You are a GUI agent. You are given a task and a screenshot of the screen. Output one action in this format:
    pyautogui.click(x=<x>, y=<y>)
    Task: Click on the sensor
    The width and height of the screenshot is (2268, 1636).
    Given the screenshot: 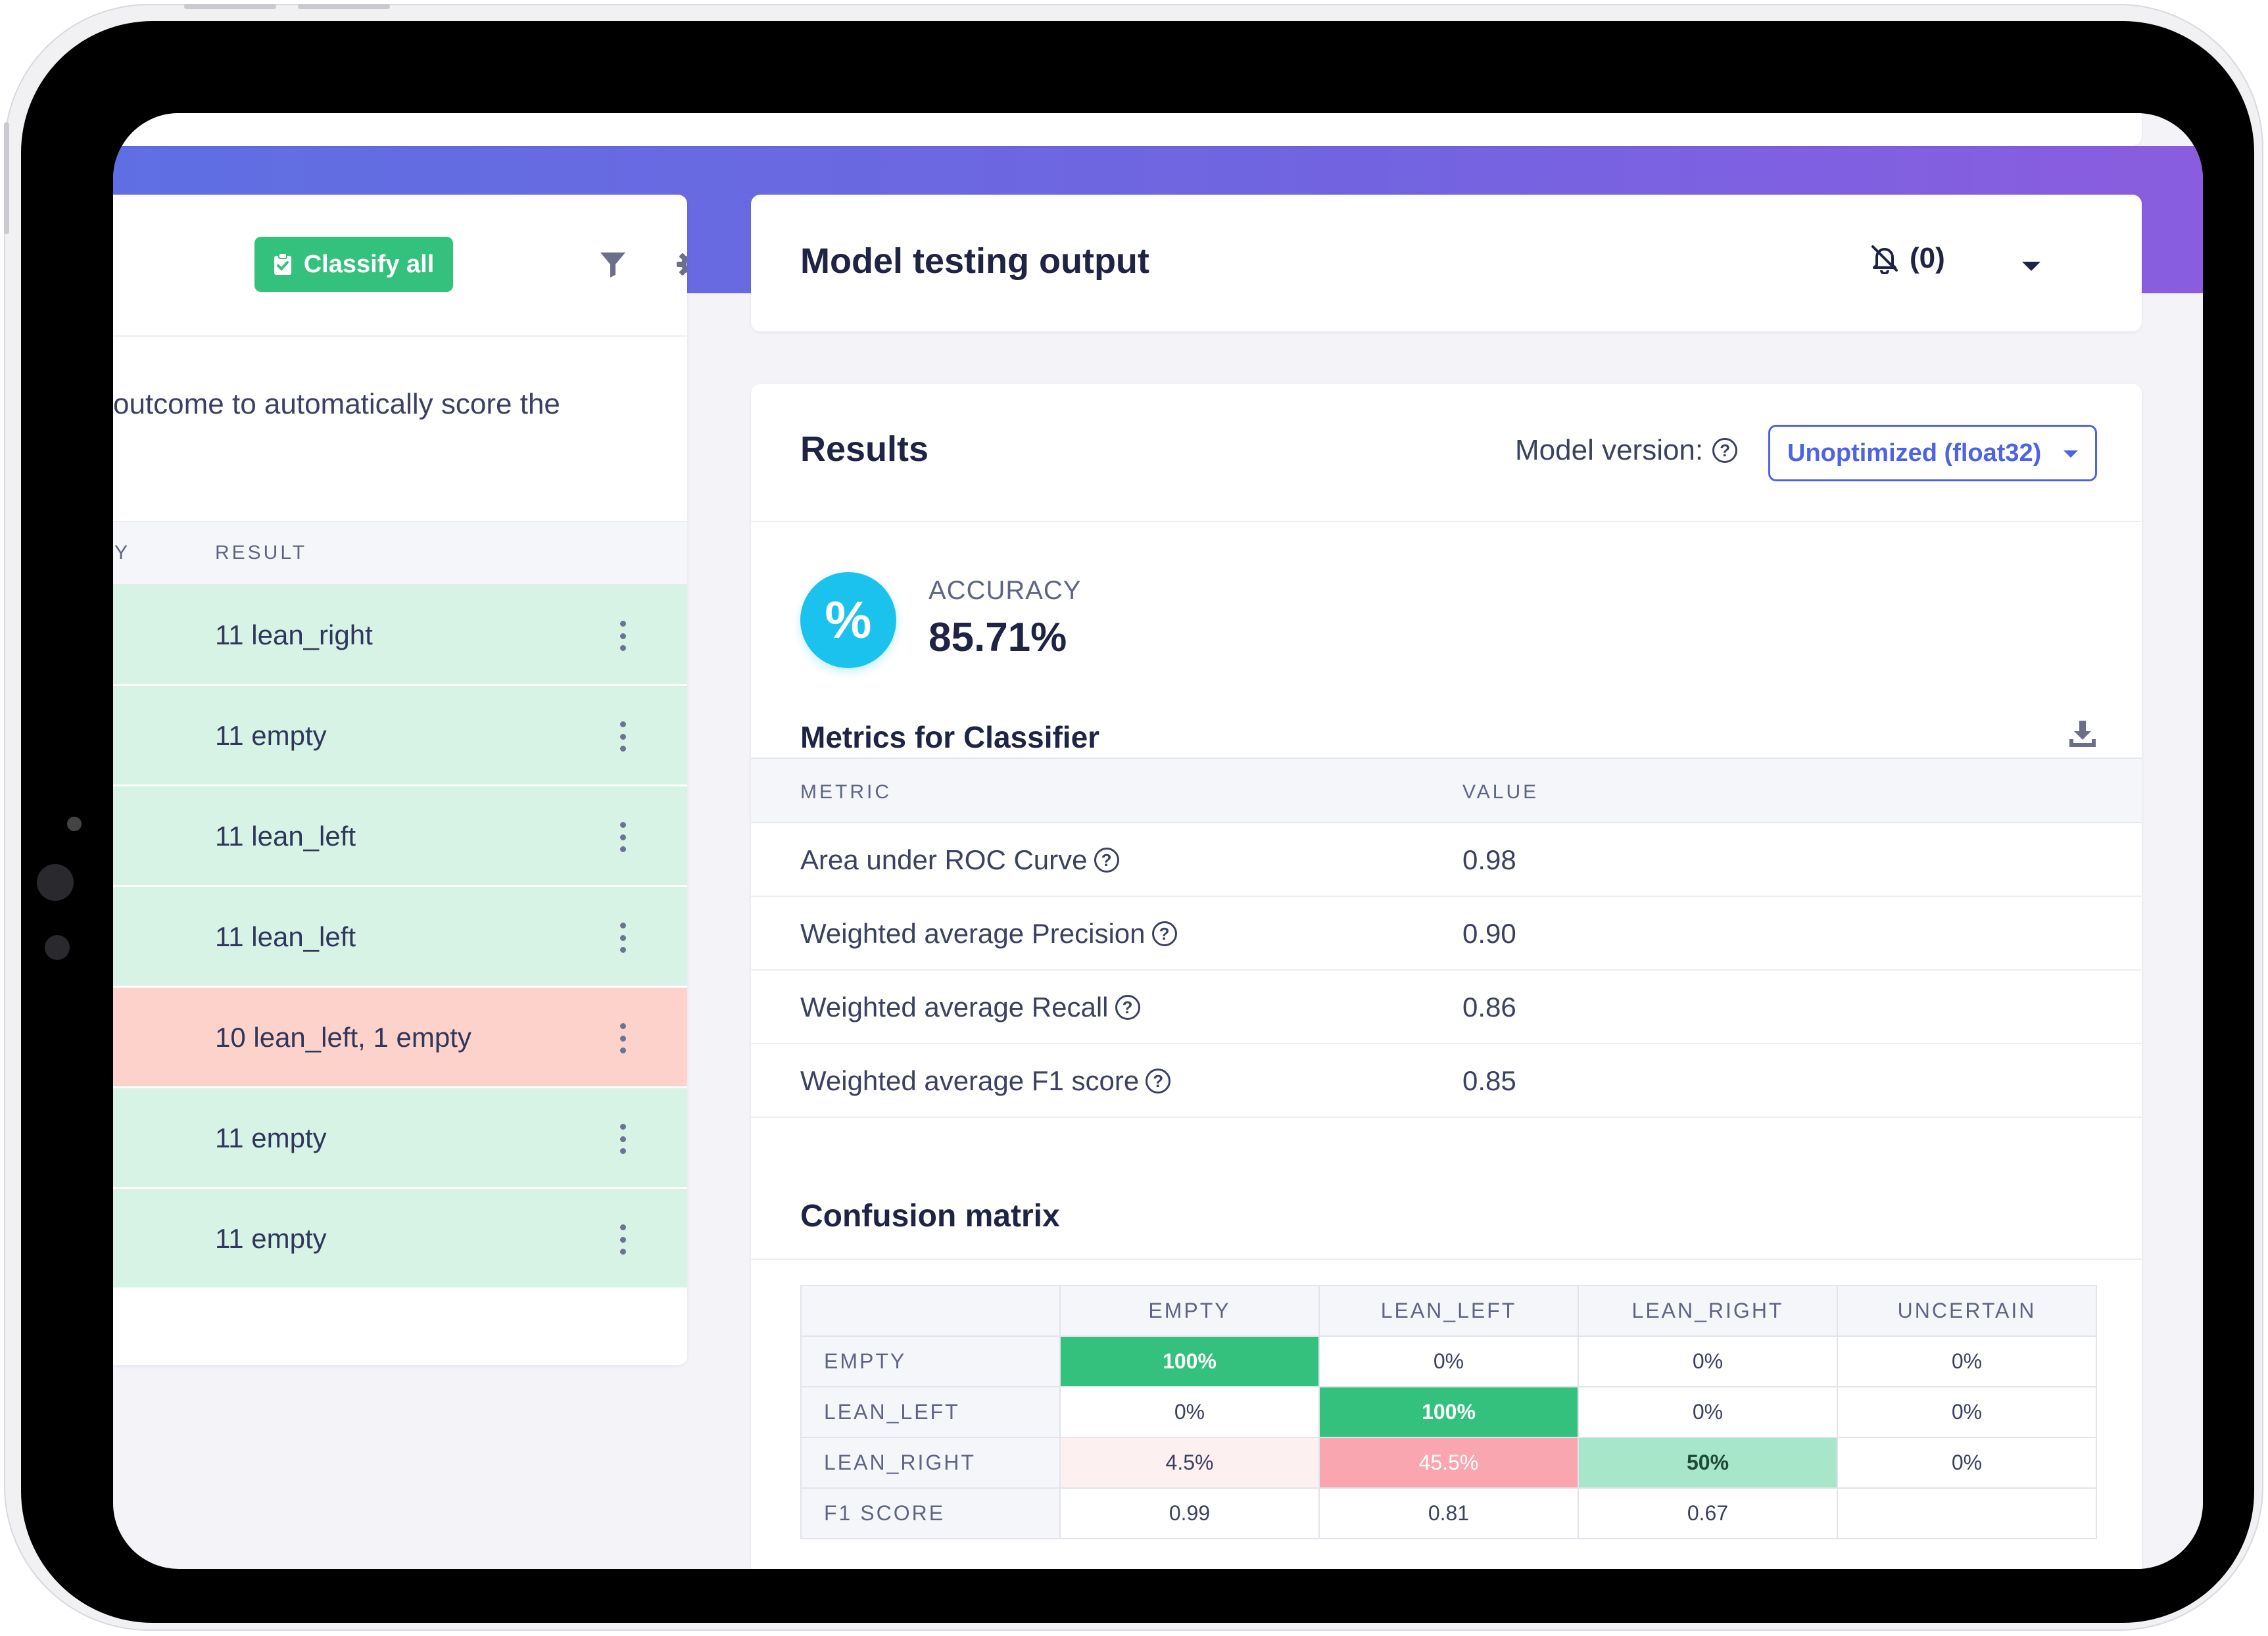 What is the action you would take?
    pyautogui.click(x=57, y=947)
    